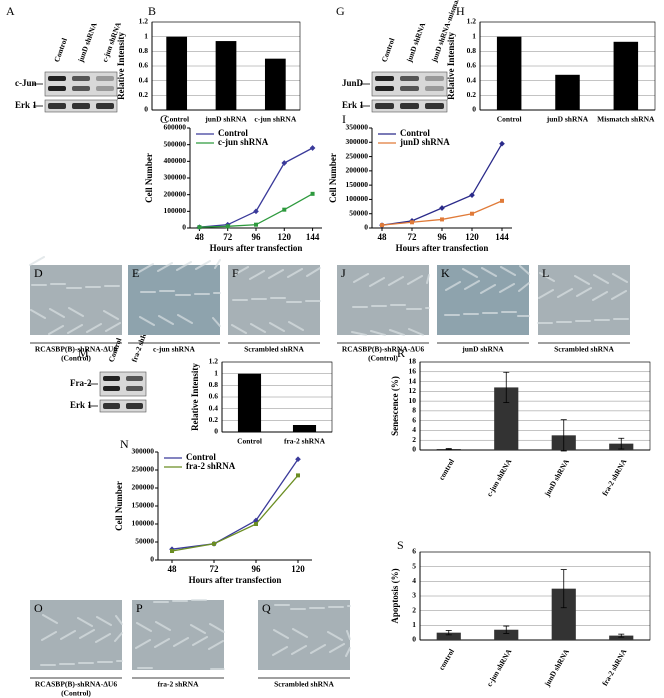  What do you see at coordinates (413, 361) in the screenshot?
I see `y-tick-label: 18` at bounding box center [413, 361].